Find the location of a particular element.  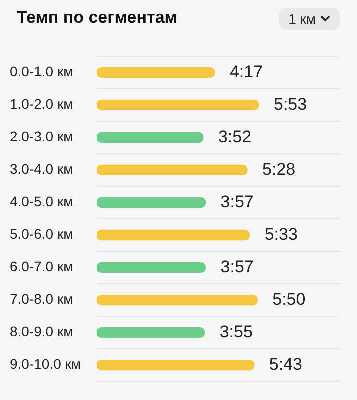

data-label: 5:50 is located at coordinates (289, 299).